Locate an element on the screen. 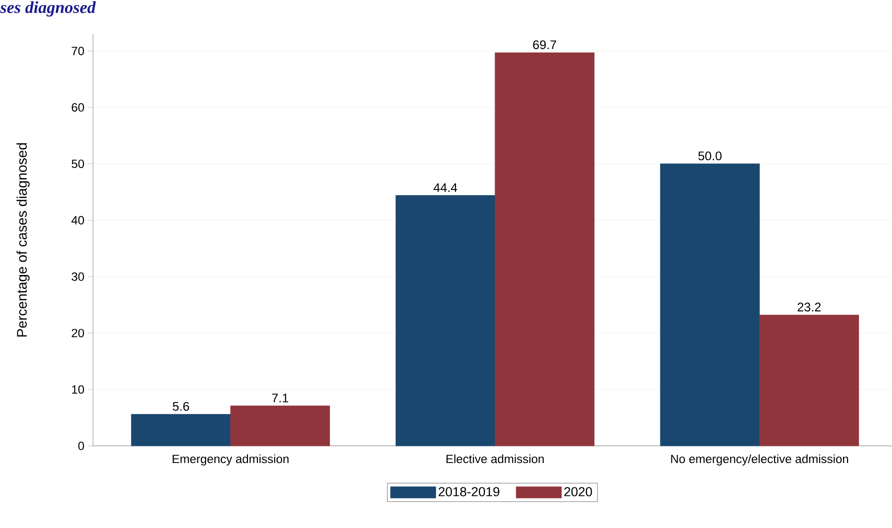 This screenshot has height=528, width=892. x-tick-label: No emergency/elective admission is located at coordinates (759, 460).